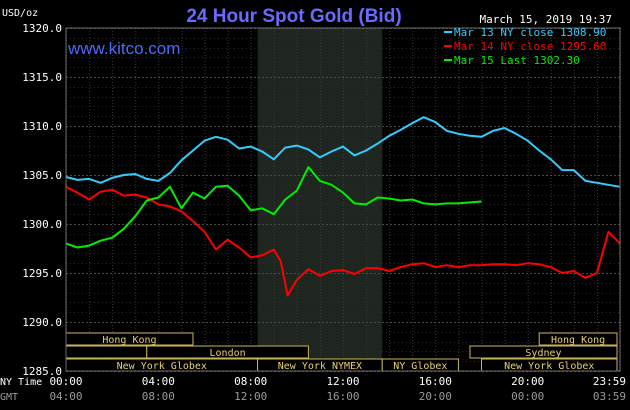 The height and width of the screenshot is (410, 630). What do you see at coordinates (609, 396) in the screenshot?
I see `x-tick-label: 03:59` at bounding box center [609, 396].